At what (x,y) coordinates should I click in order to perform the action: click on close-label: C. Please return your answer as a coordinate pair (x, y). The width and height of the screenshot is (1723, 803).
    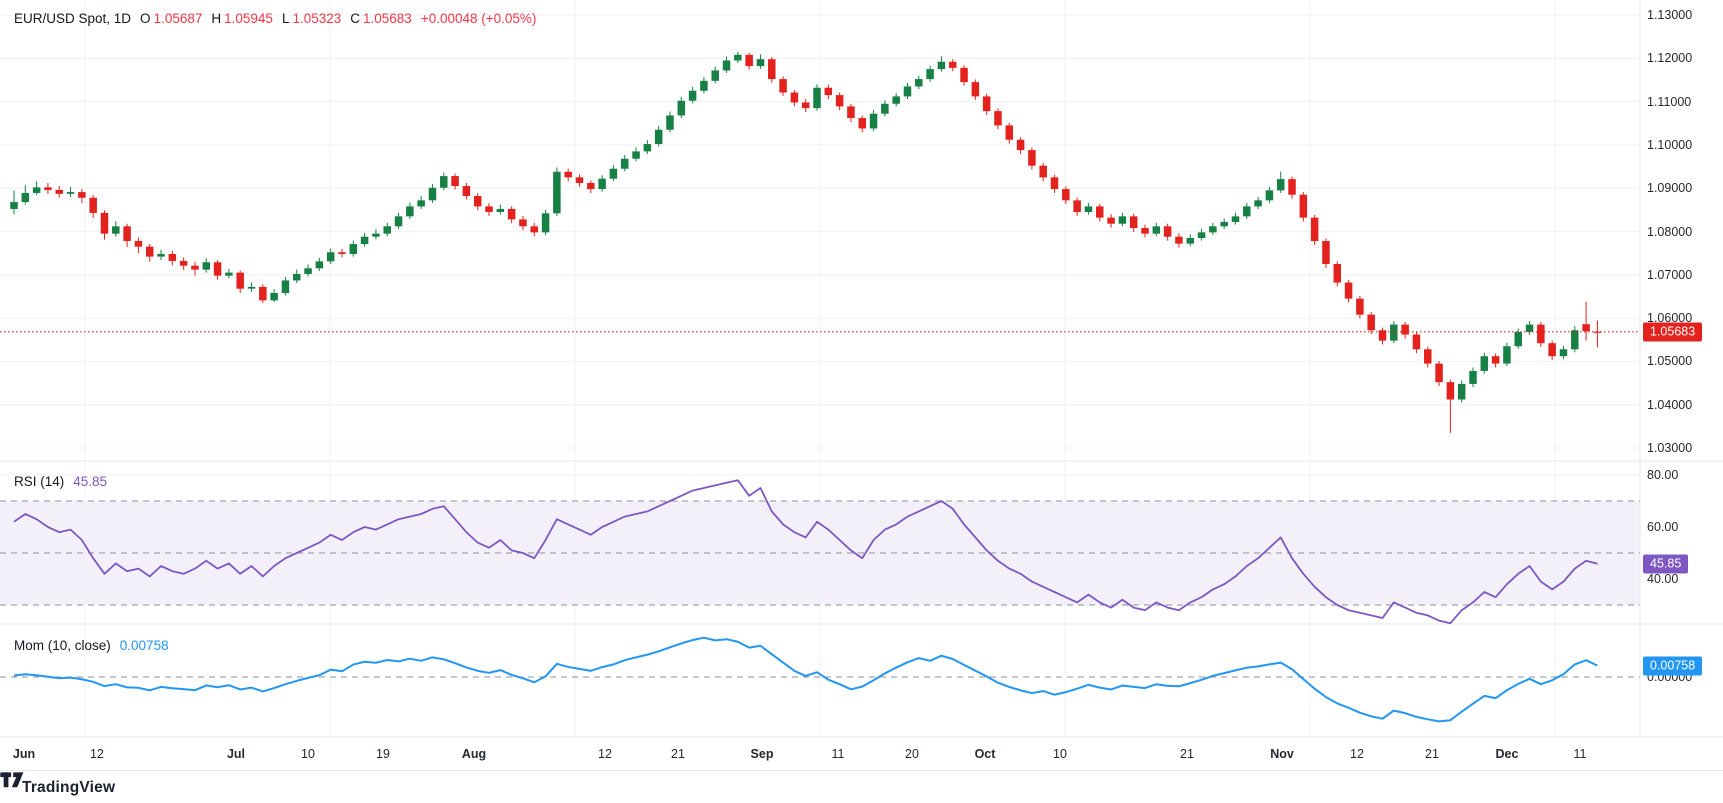
    Looking at the image, I should click on (355, 18).